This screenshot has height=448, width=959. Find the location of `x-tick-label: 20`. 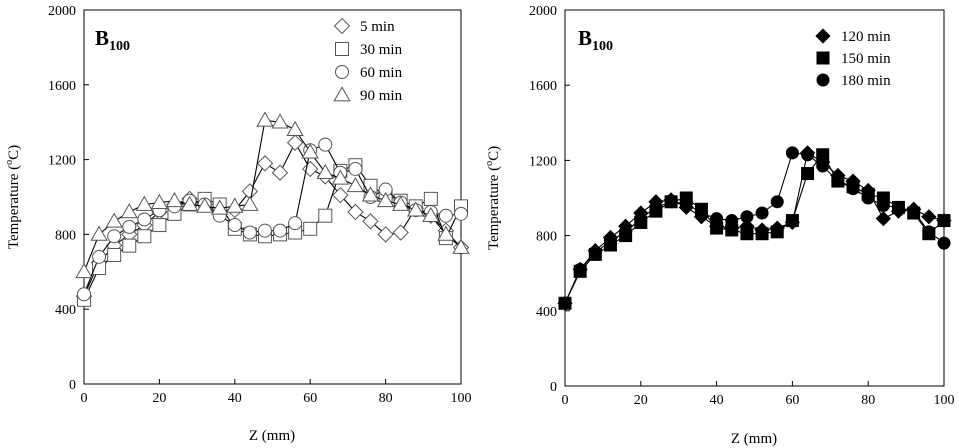

x-tick-label: 20 is located at coordinates (159, 398).